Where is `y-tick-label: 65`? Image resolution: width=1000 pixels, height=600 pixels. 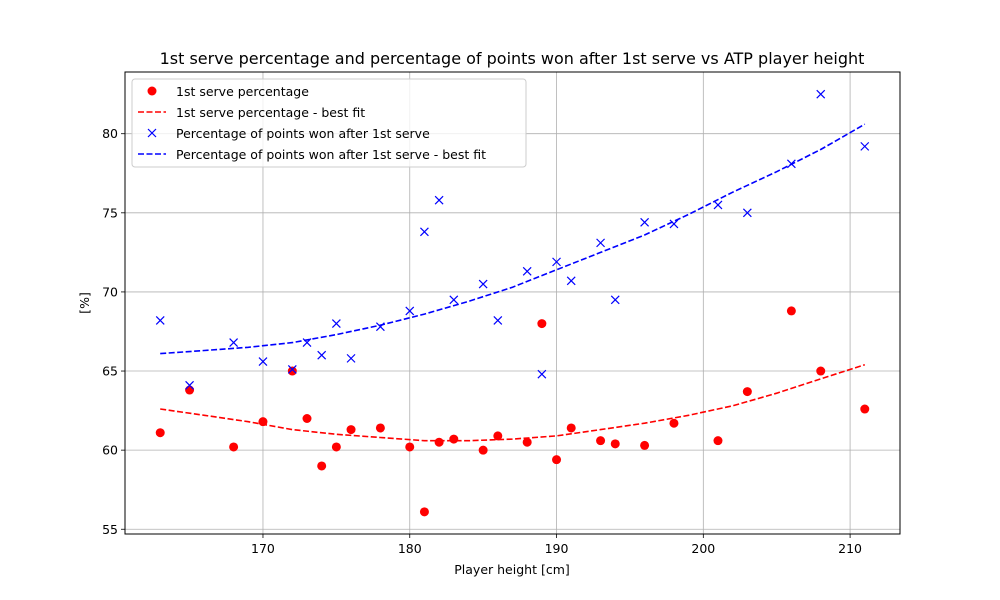
y-tick-label: 65 is located at coordinates (110, 371).